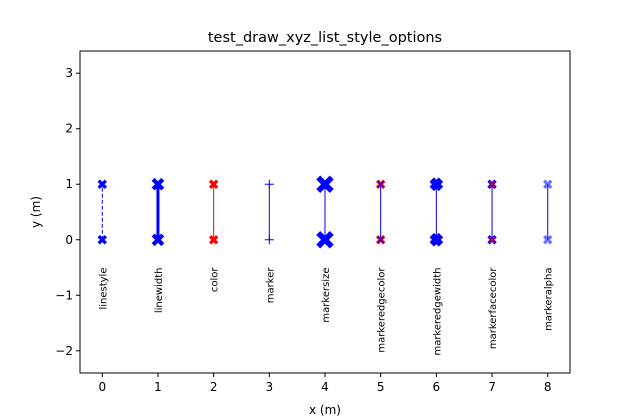  I want to click on series-markeredgewidth: markeredgewidth, so click(436, 266).